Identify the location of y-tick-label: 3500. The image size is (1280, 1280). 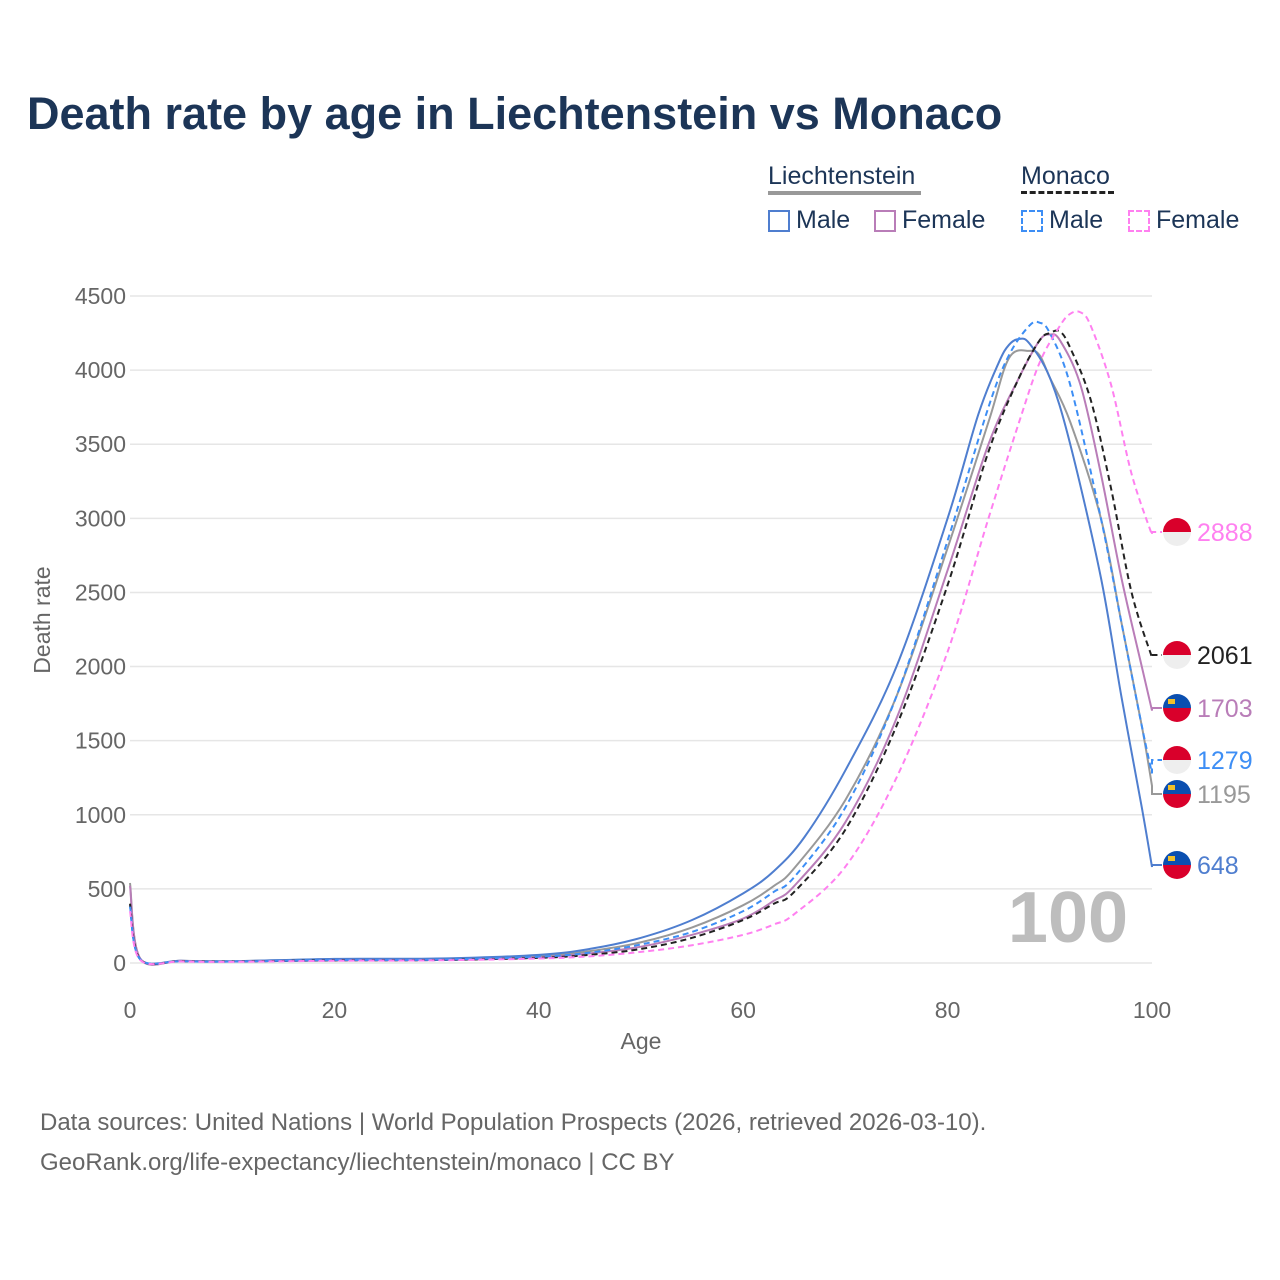
(100, 444).